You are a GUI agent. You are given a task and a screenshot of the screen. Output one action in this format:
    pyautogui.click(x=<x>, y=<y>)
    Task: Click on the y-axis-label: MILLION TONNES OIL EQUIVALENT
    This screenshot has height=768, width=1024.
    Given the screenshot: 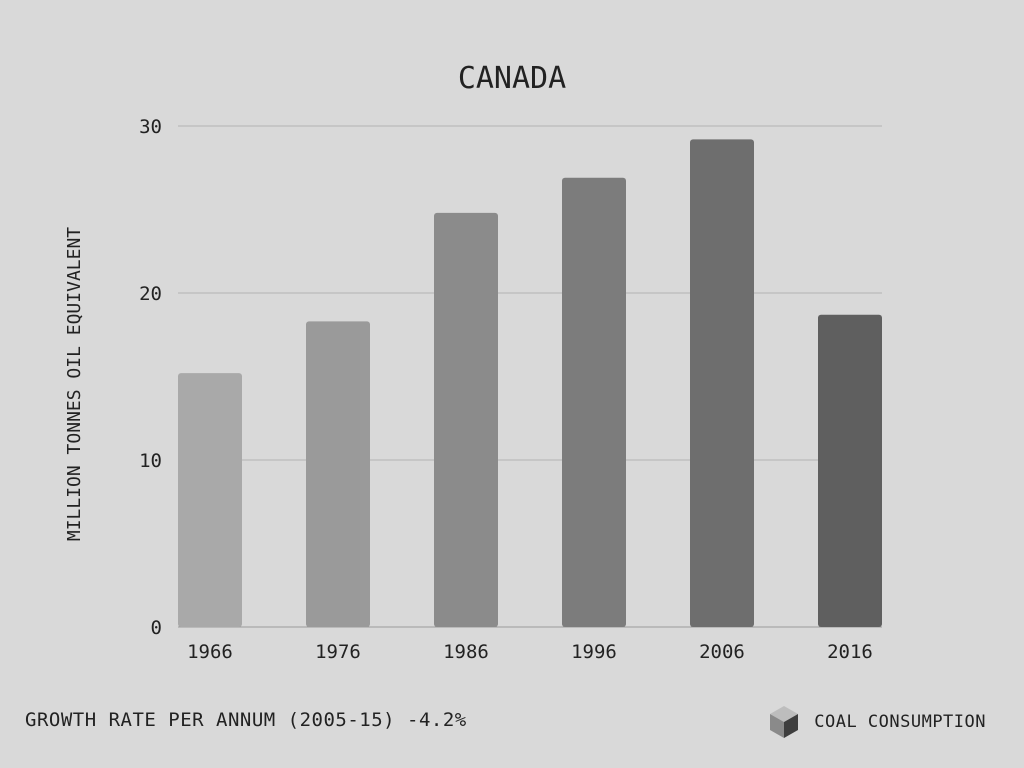 What is the action you would take?
    pyautogui.click(x=74, y=384)
    